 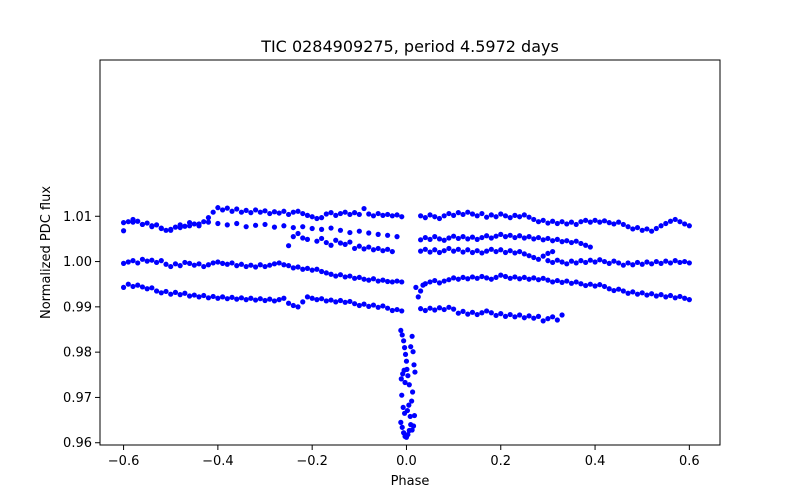 What do you see at coordinates (218, 461) in the screenshot?
I see `x-tick-label: −0.4` at bounding box center [218, 461].